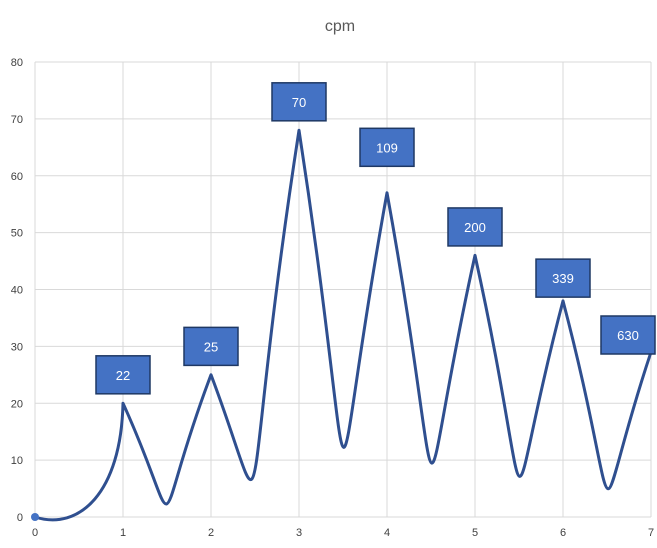 The image size is (657, 548). I want to click on x-tick-label: 2, so click(211, 533).